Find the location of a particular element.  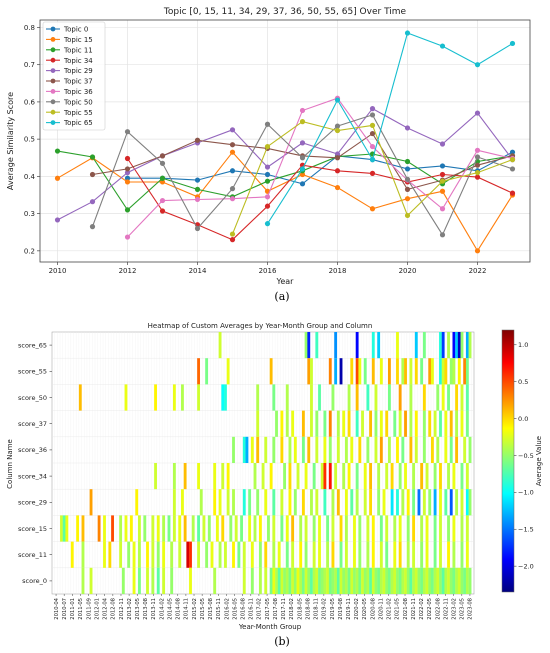

x-tick-label: 2012-01 is located at coordinates (97, 609).